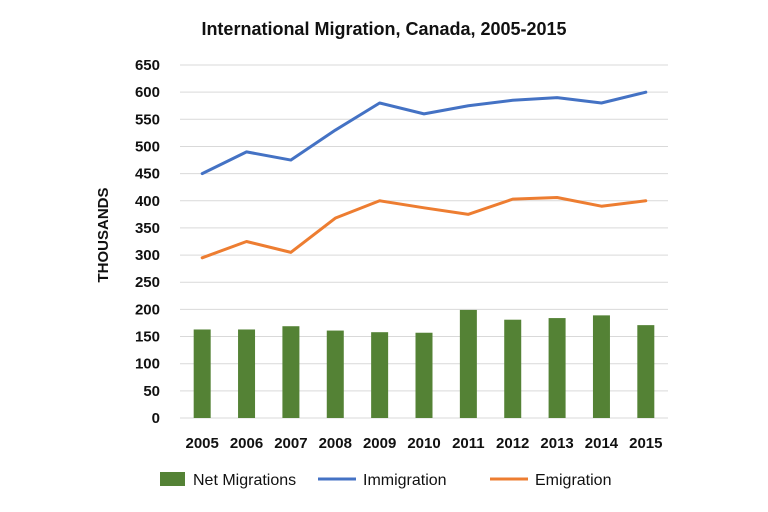 This screenshot has height=512, width=768. What do you see at coordinates (424, 228) in the screenshot?
I see `line-emigration` at bounding box center [424, 228].